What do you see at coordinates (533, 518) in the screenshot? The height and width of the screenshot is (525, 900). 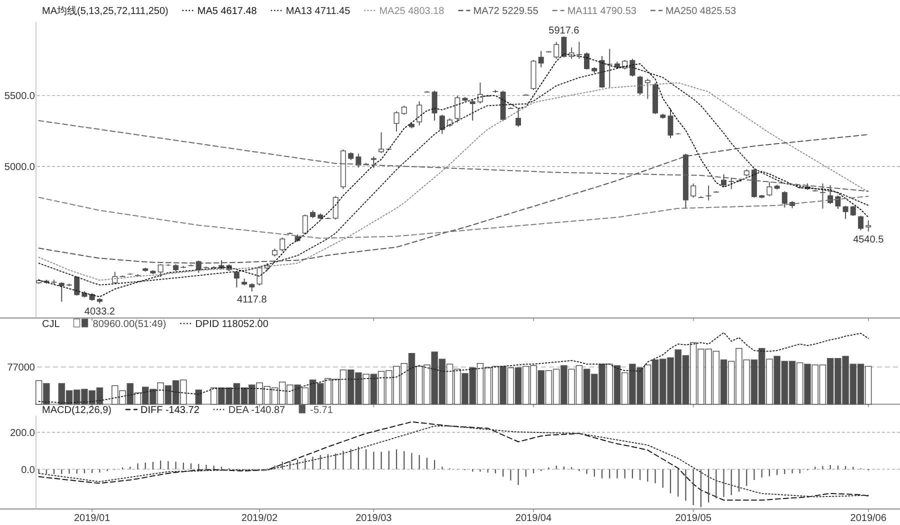 I see `x-tick-label: 2019/04` at bounding box center [533, 518].